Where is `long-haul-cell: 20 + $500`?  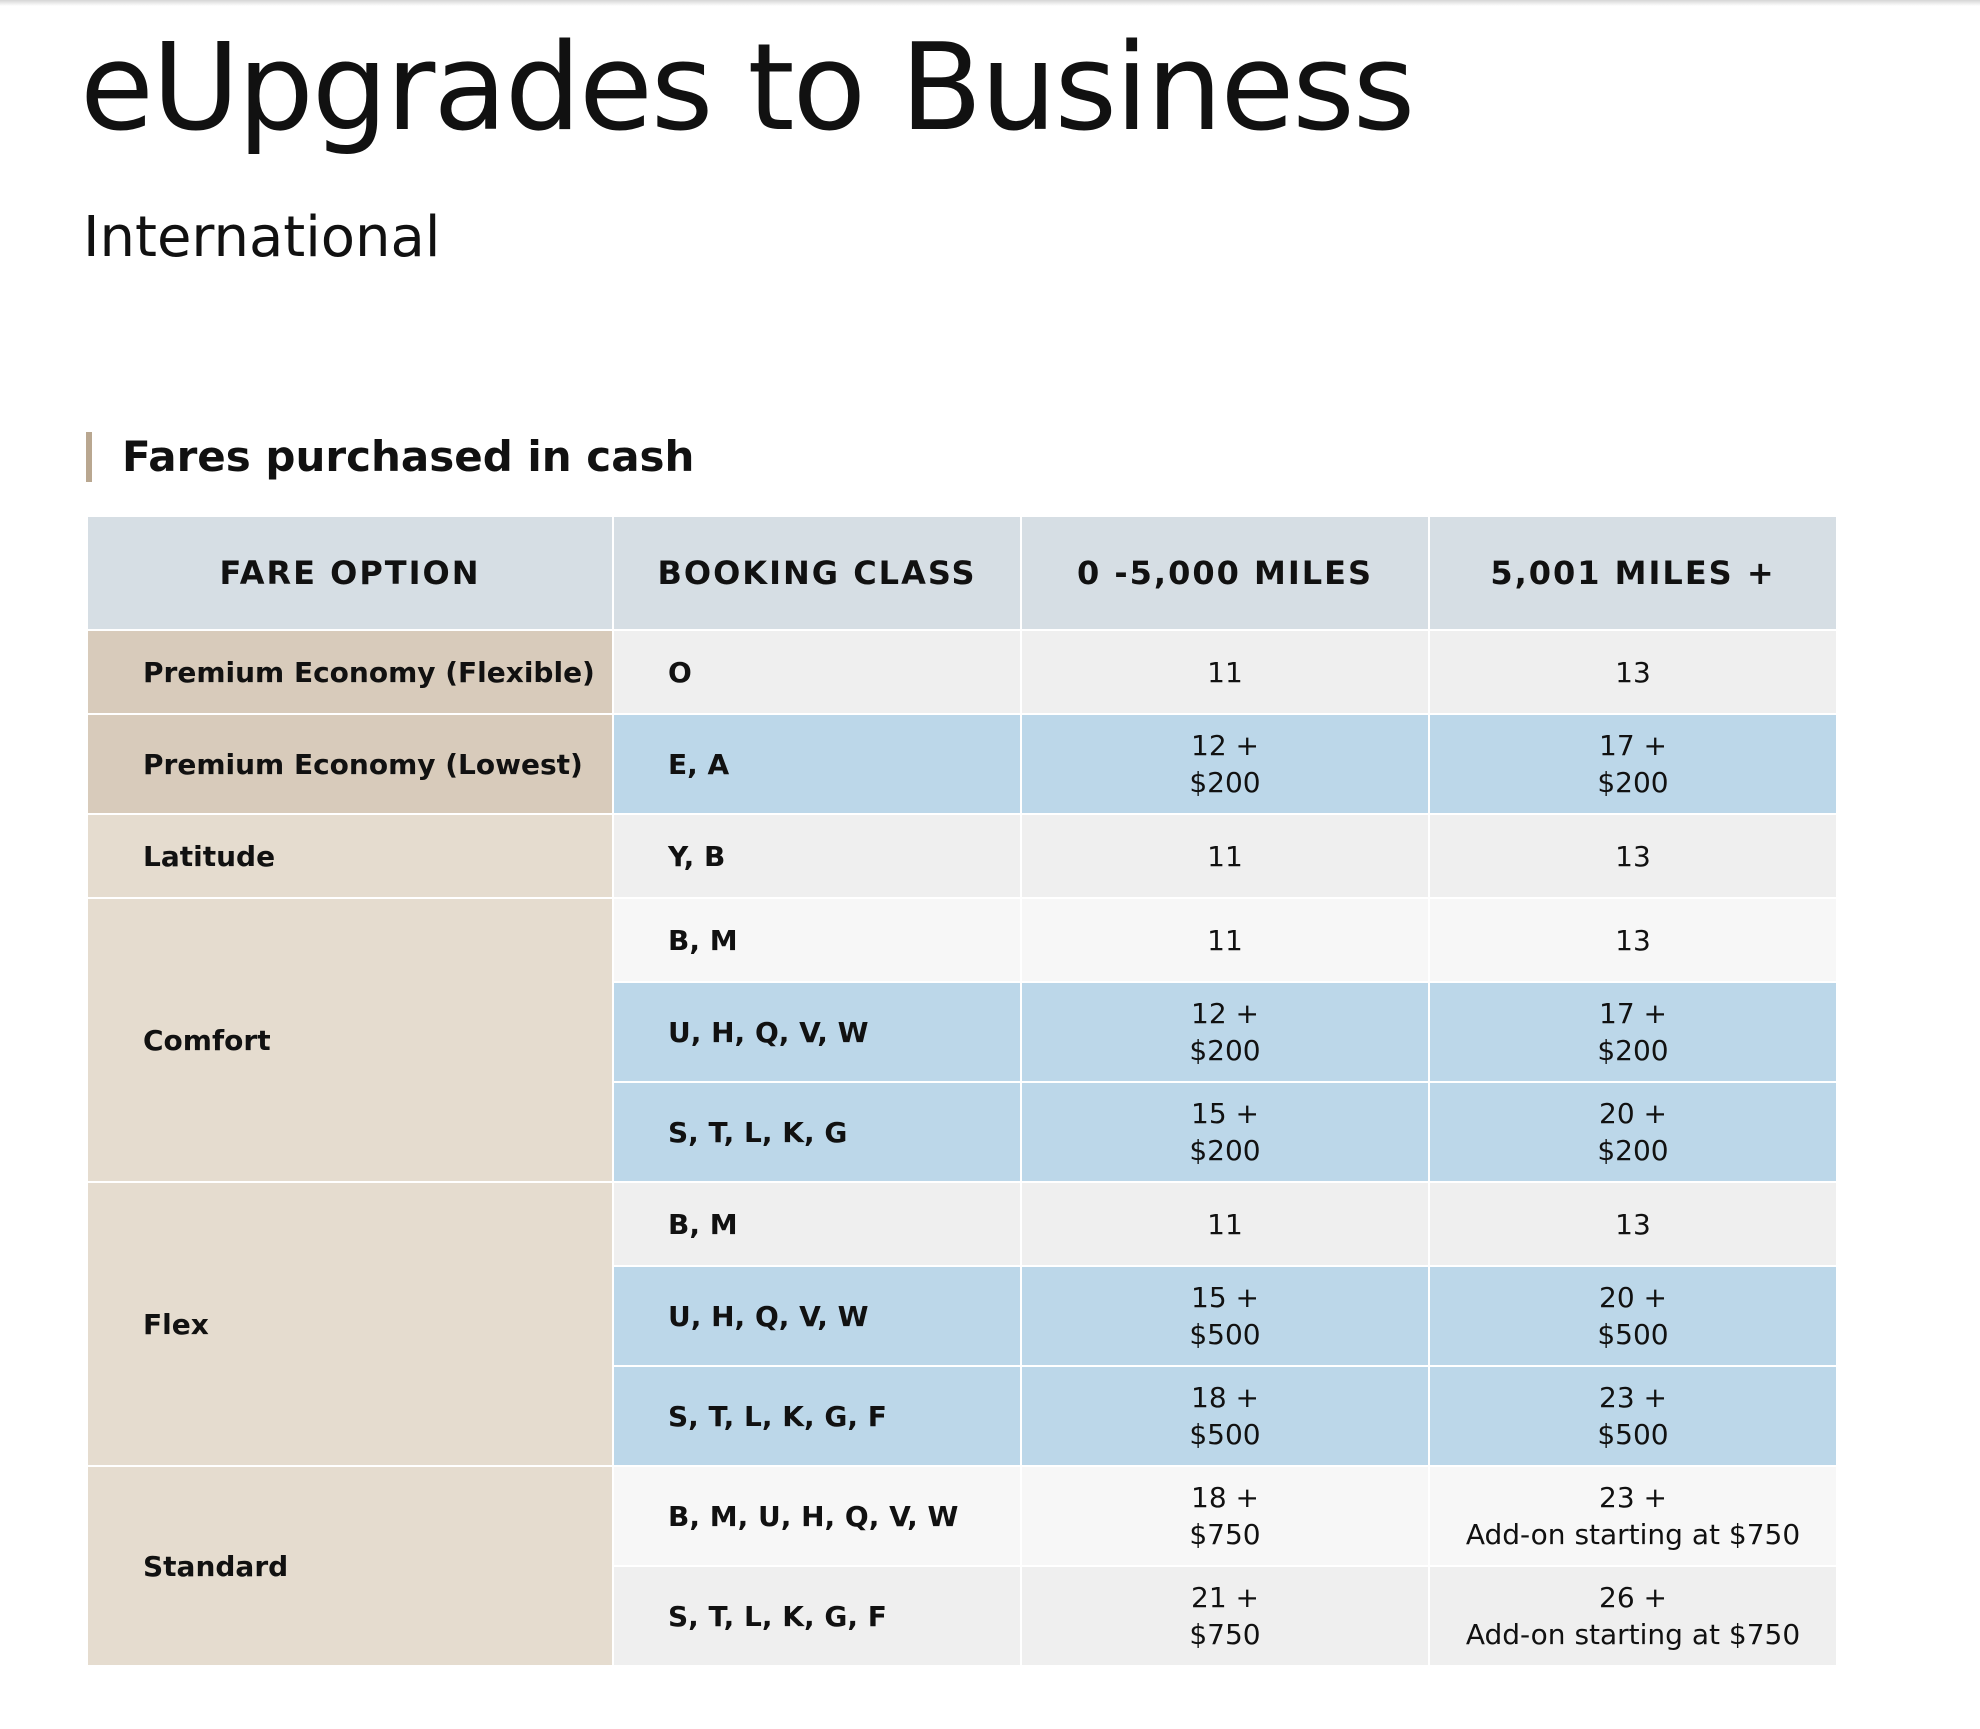
long-haul-cell: 20 + $500 is located at coordinates (1633, 1316).